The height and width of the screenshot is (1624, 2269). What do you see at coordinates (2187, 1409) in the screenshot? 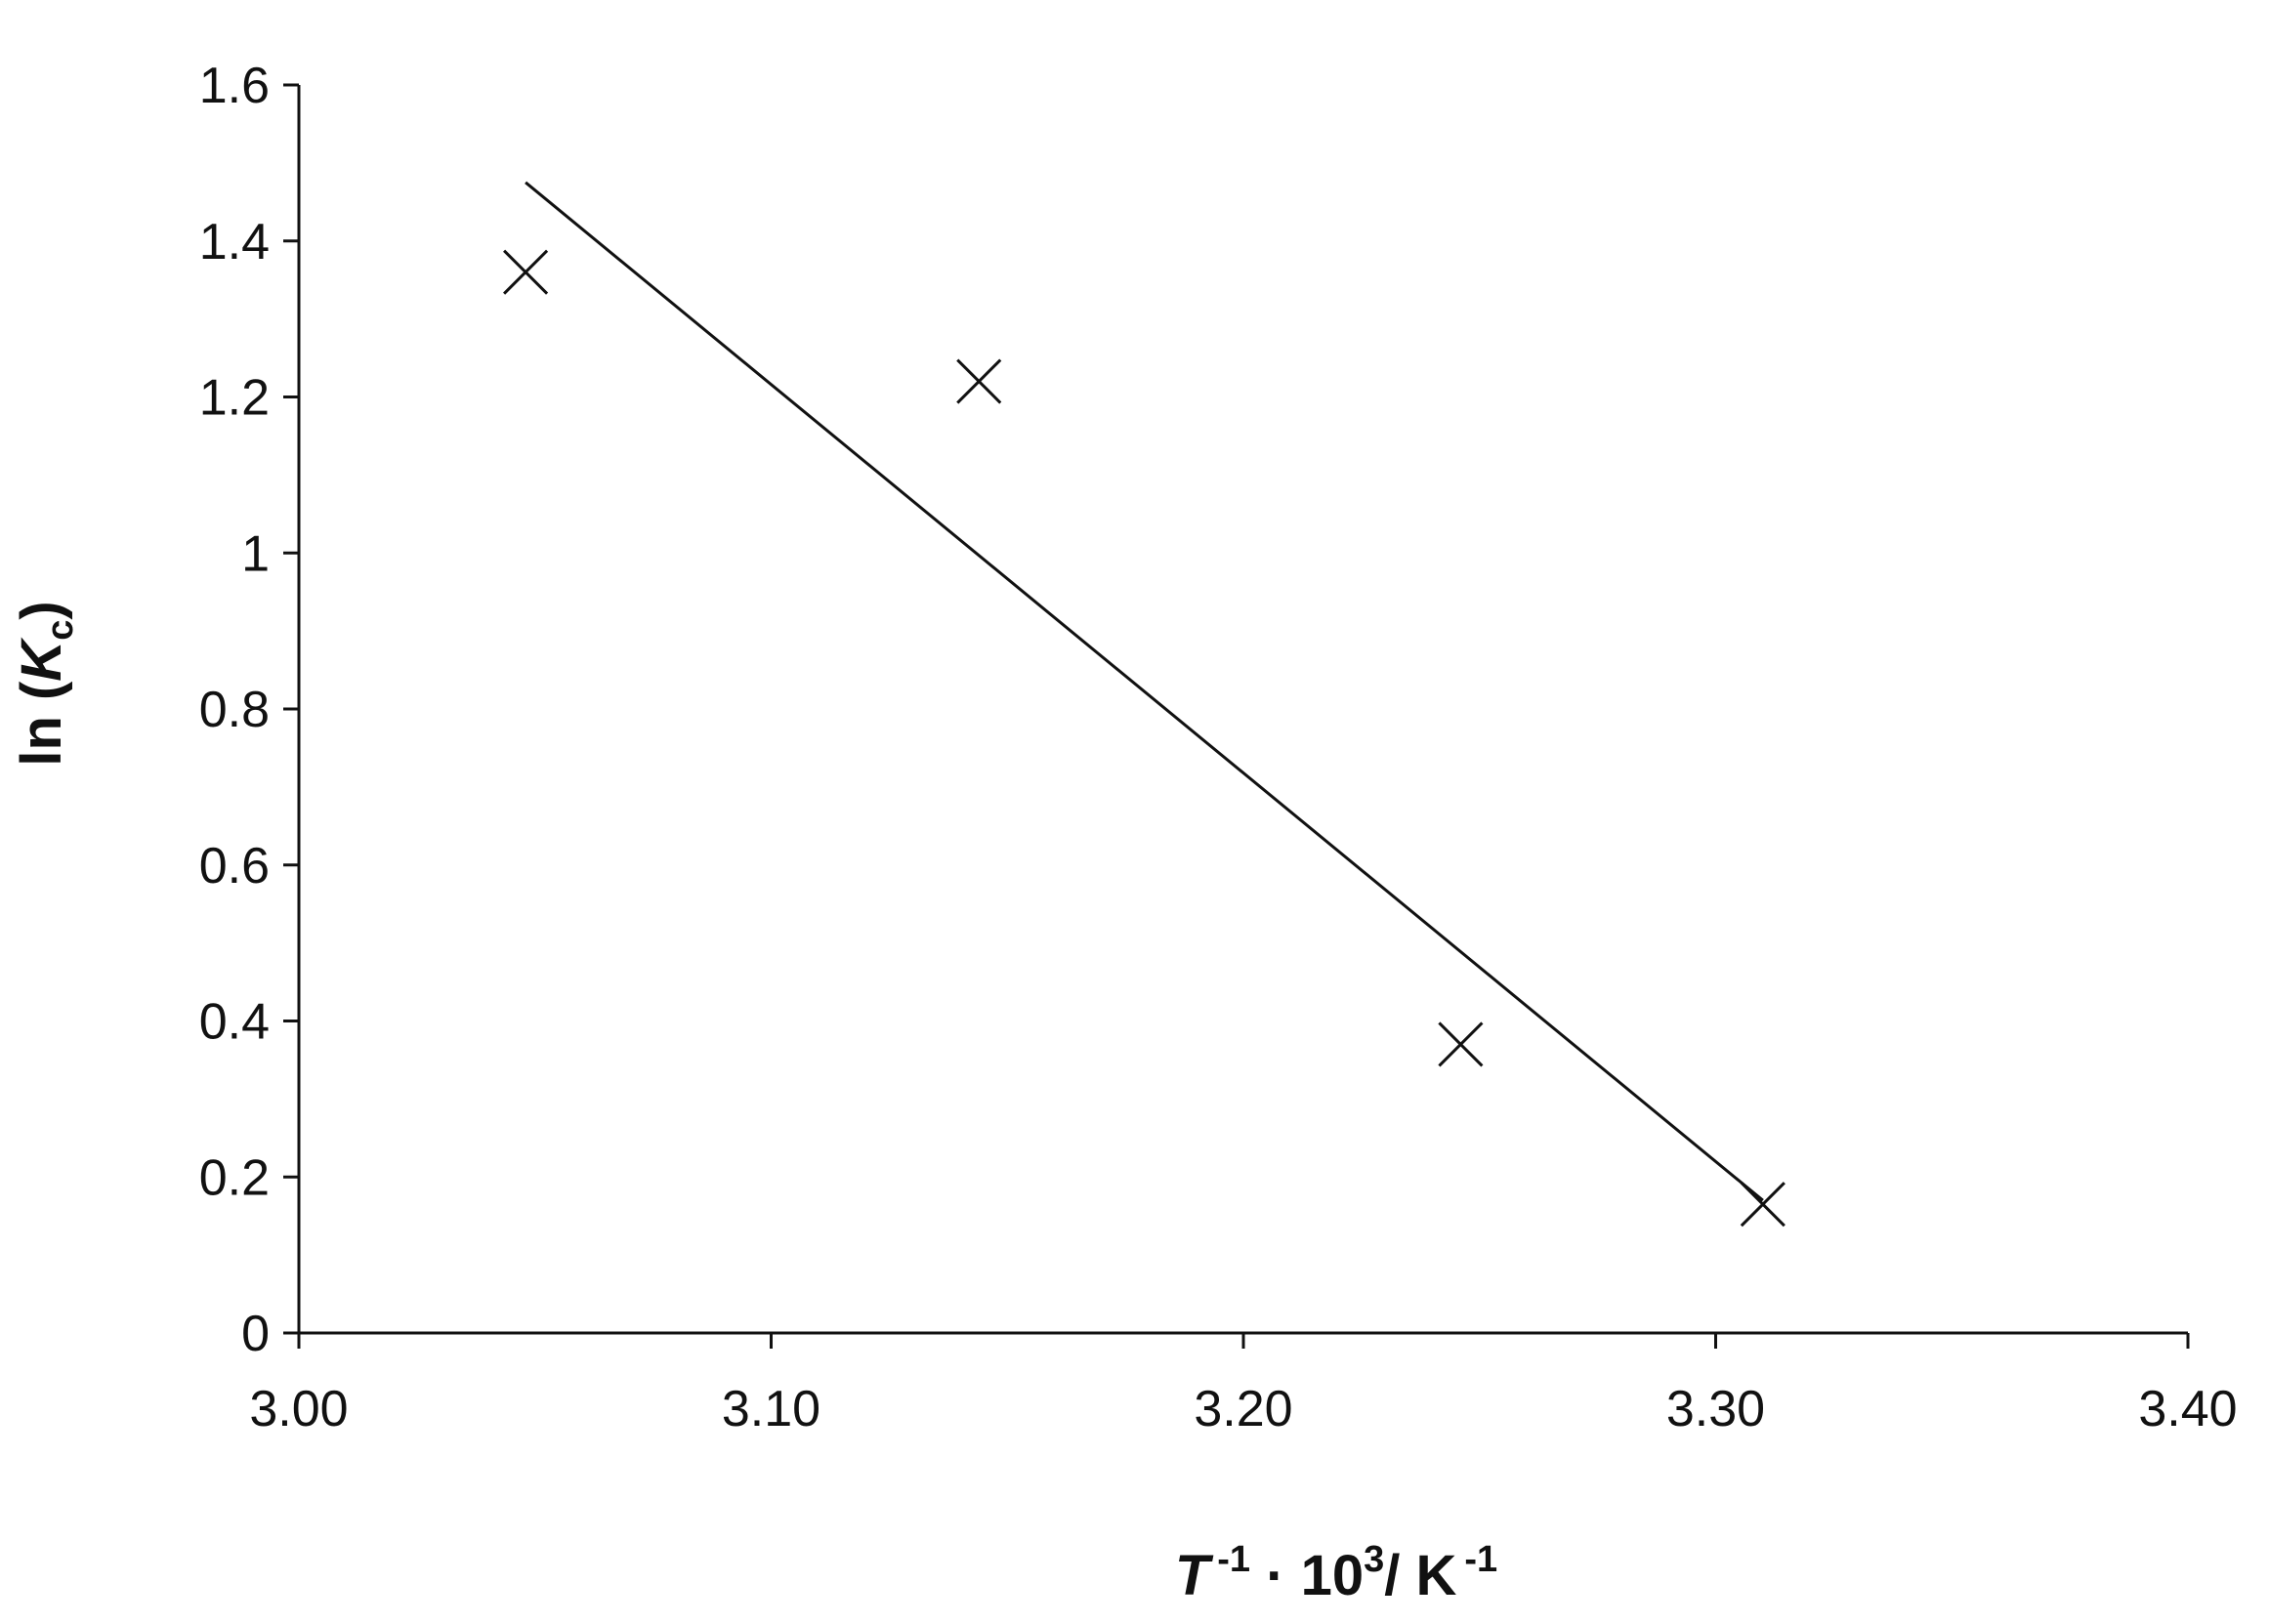
I see `x-tick-label: 3.40` at bounding box center [2187, 1409].